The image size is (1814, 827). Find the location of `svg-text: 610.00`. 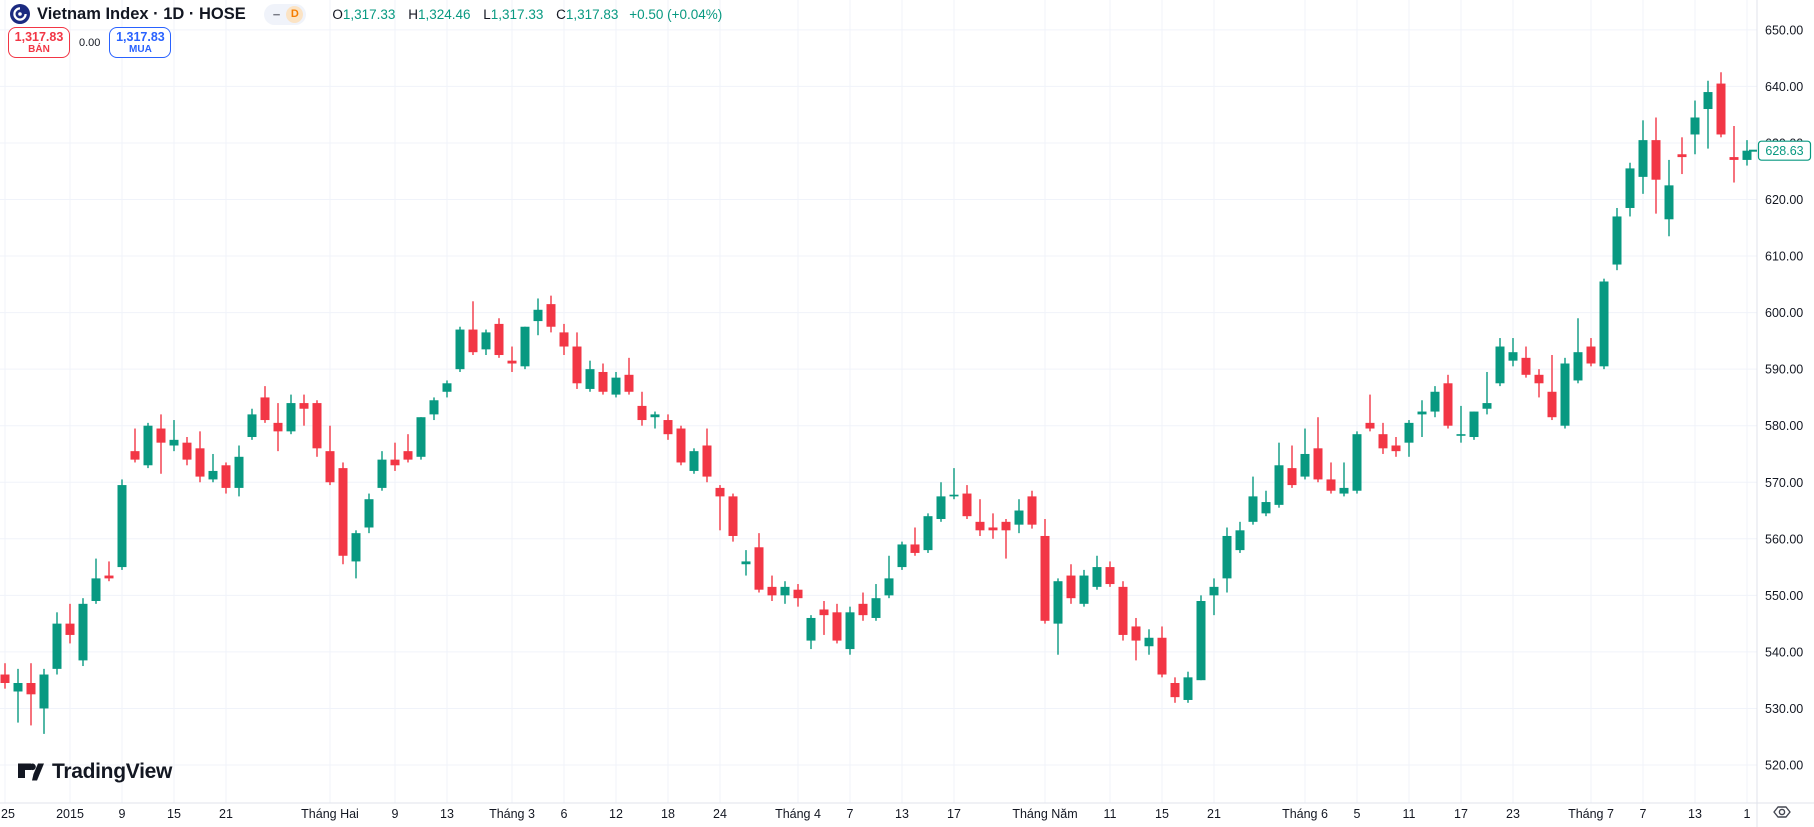

svg-text: 610.00 is located at coordinates (1784, 257).